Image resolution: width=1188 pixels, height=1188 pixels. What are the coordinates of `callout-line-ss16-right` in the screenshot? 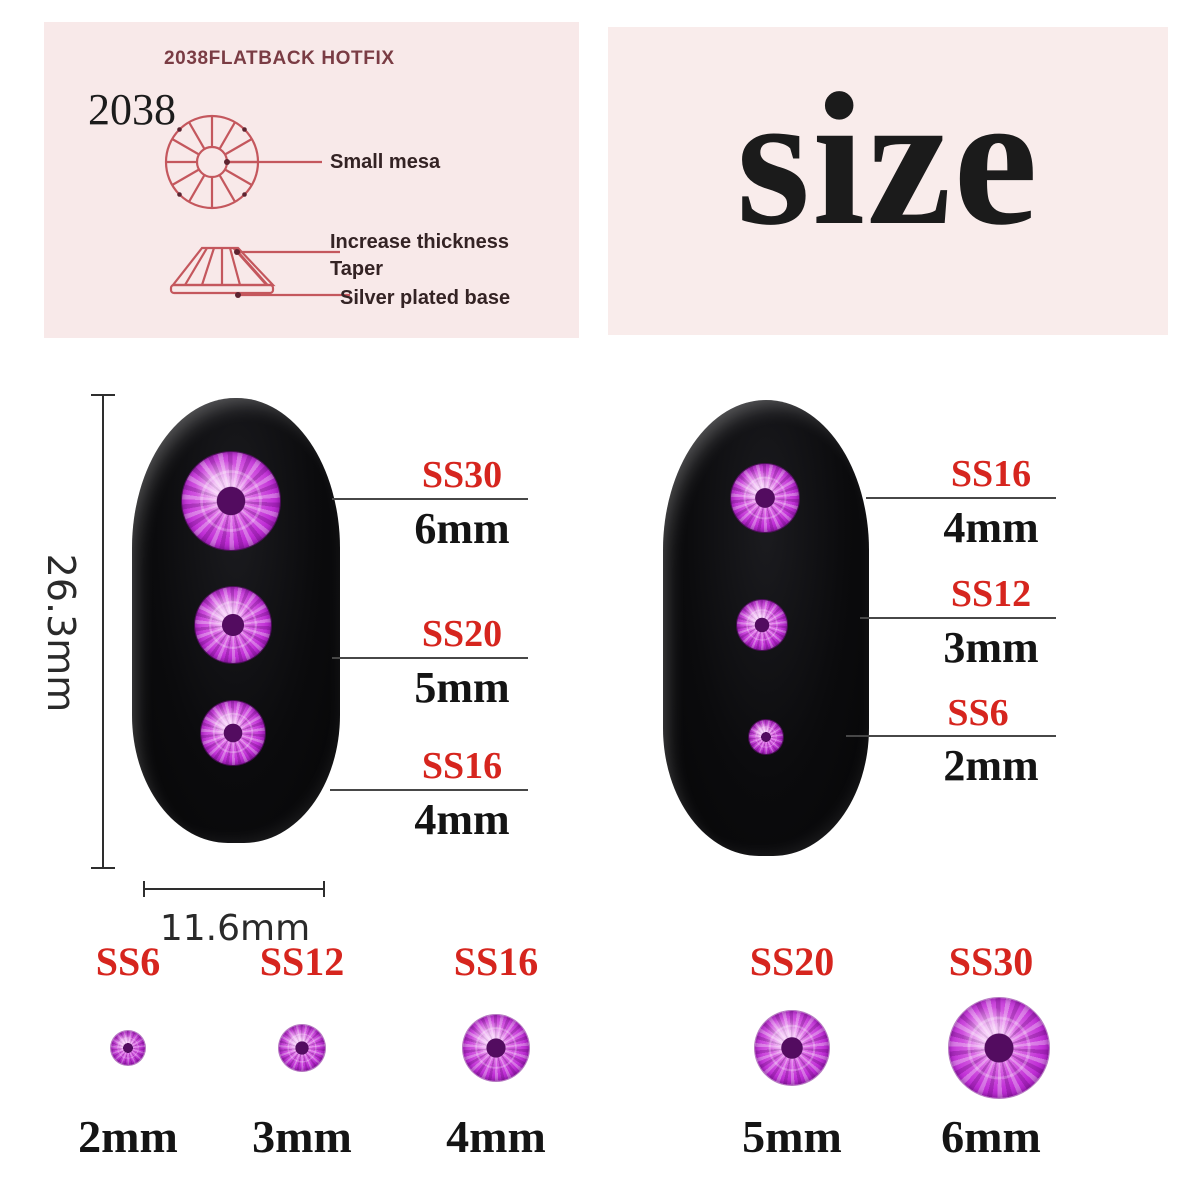 It's located at (961, 498).